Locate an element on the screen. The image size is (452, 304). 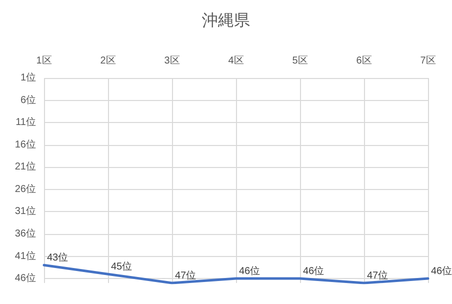
x-tick-label: 5区 is located at coordinates (300, 61).